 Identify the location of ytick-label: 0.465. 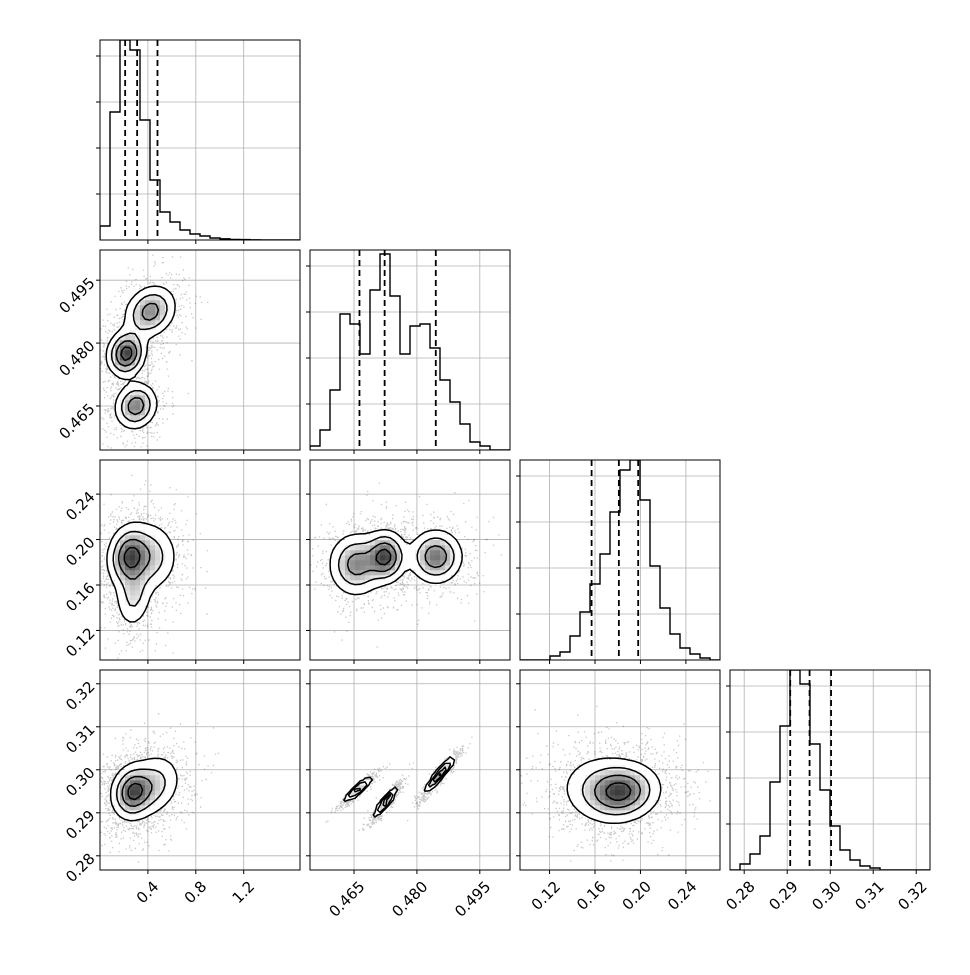
(76, 421).